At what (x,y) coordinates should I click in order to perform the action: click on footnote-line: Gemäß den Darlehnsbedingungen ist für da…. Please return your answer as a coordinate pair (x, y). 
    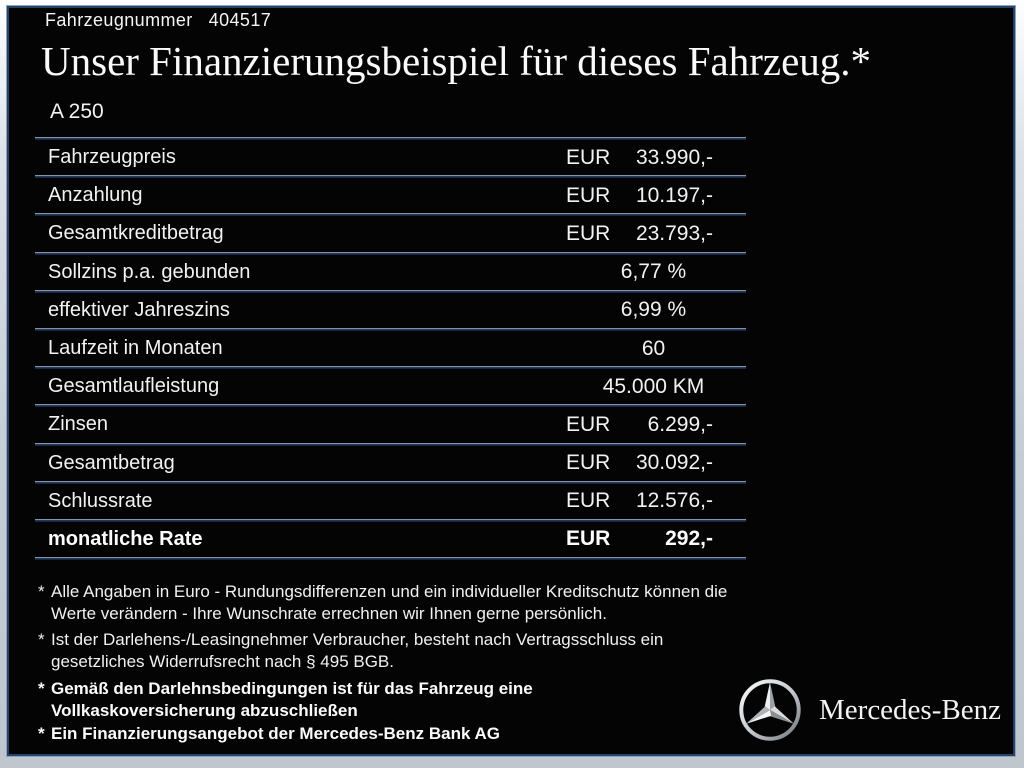
    Looking at the image, I should click on (292, 688).